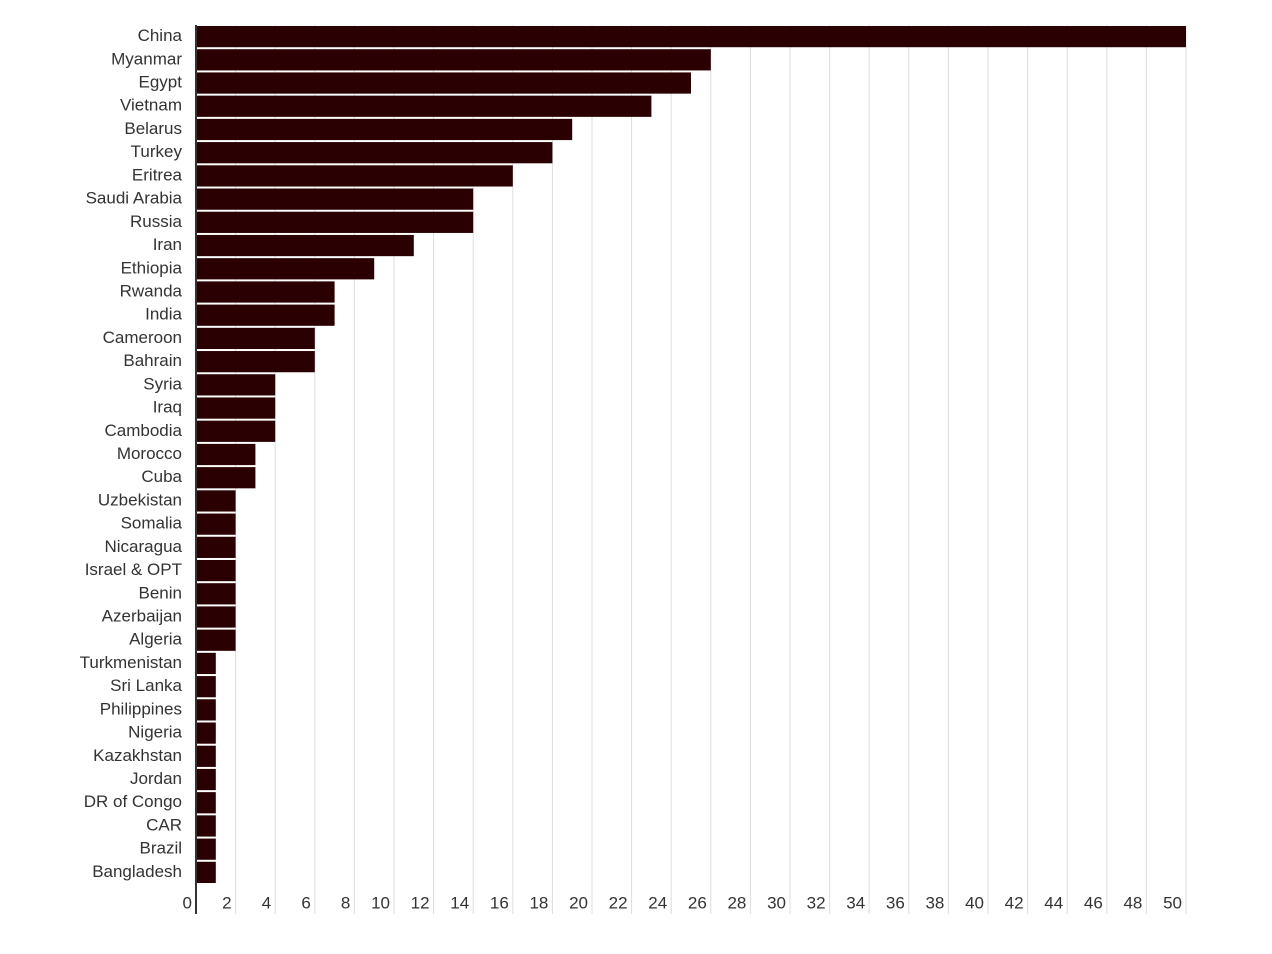 This screenshot has width=1272, height=954. Describe the element at coordinates (1014, 902) in the screenshot. I see `x-tick-label: 42` at that location.